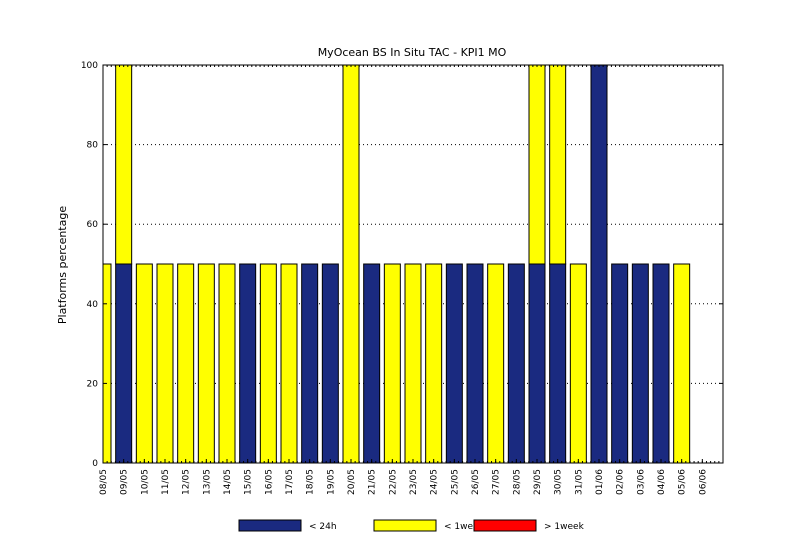  Describe the element at coordinates (538, 482) in the screenshot. I see `x-tick-label: 29/05` at that location.